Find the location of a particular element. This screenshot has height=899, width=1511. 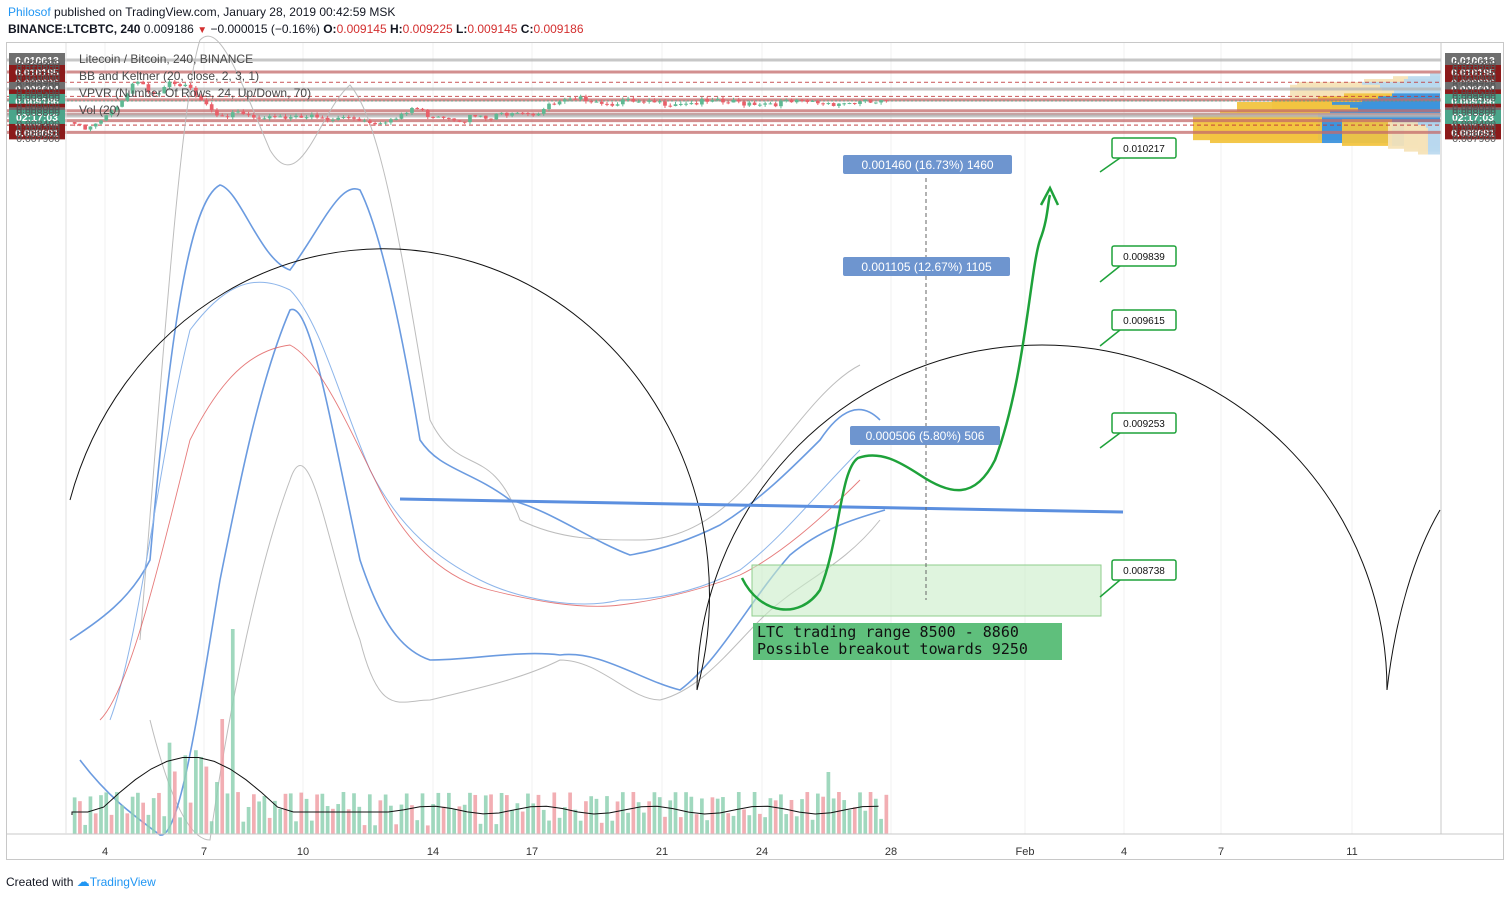

symbol-label: BINANCE:LTCBTC, 240 is located at coordinates (74, 29).